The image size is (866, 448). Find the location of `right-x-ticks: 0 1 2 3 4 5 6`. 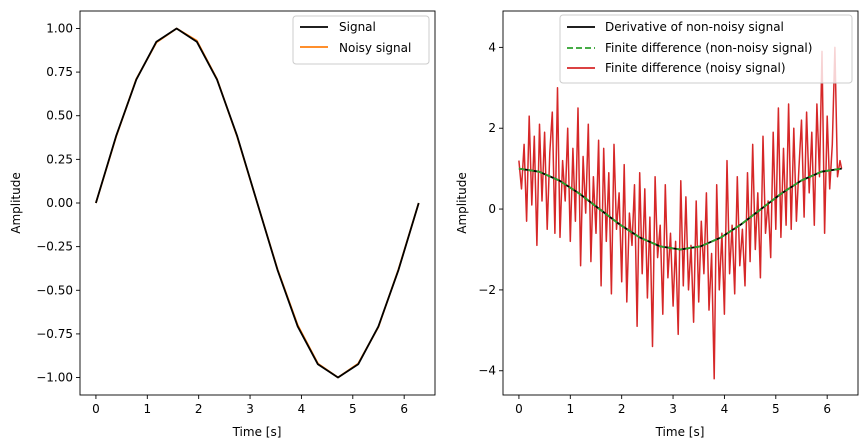

right-x-ticks: 0 1 2 3 4 5 6 is located at coordinates (673, 405).